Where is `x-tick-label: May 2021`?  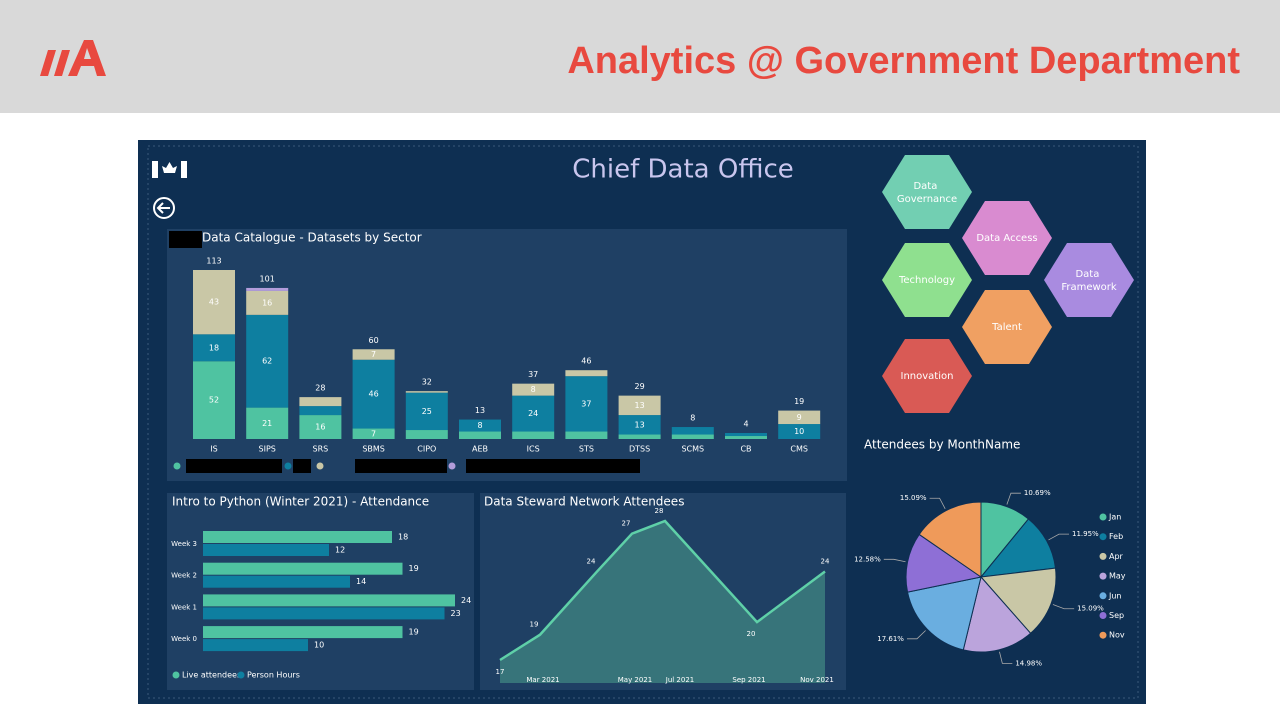
x-tick-label: May 2021 is located at coordinates (635, 680).